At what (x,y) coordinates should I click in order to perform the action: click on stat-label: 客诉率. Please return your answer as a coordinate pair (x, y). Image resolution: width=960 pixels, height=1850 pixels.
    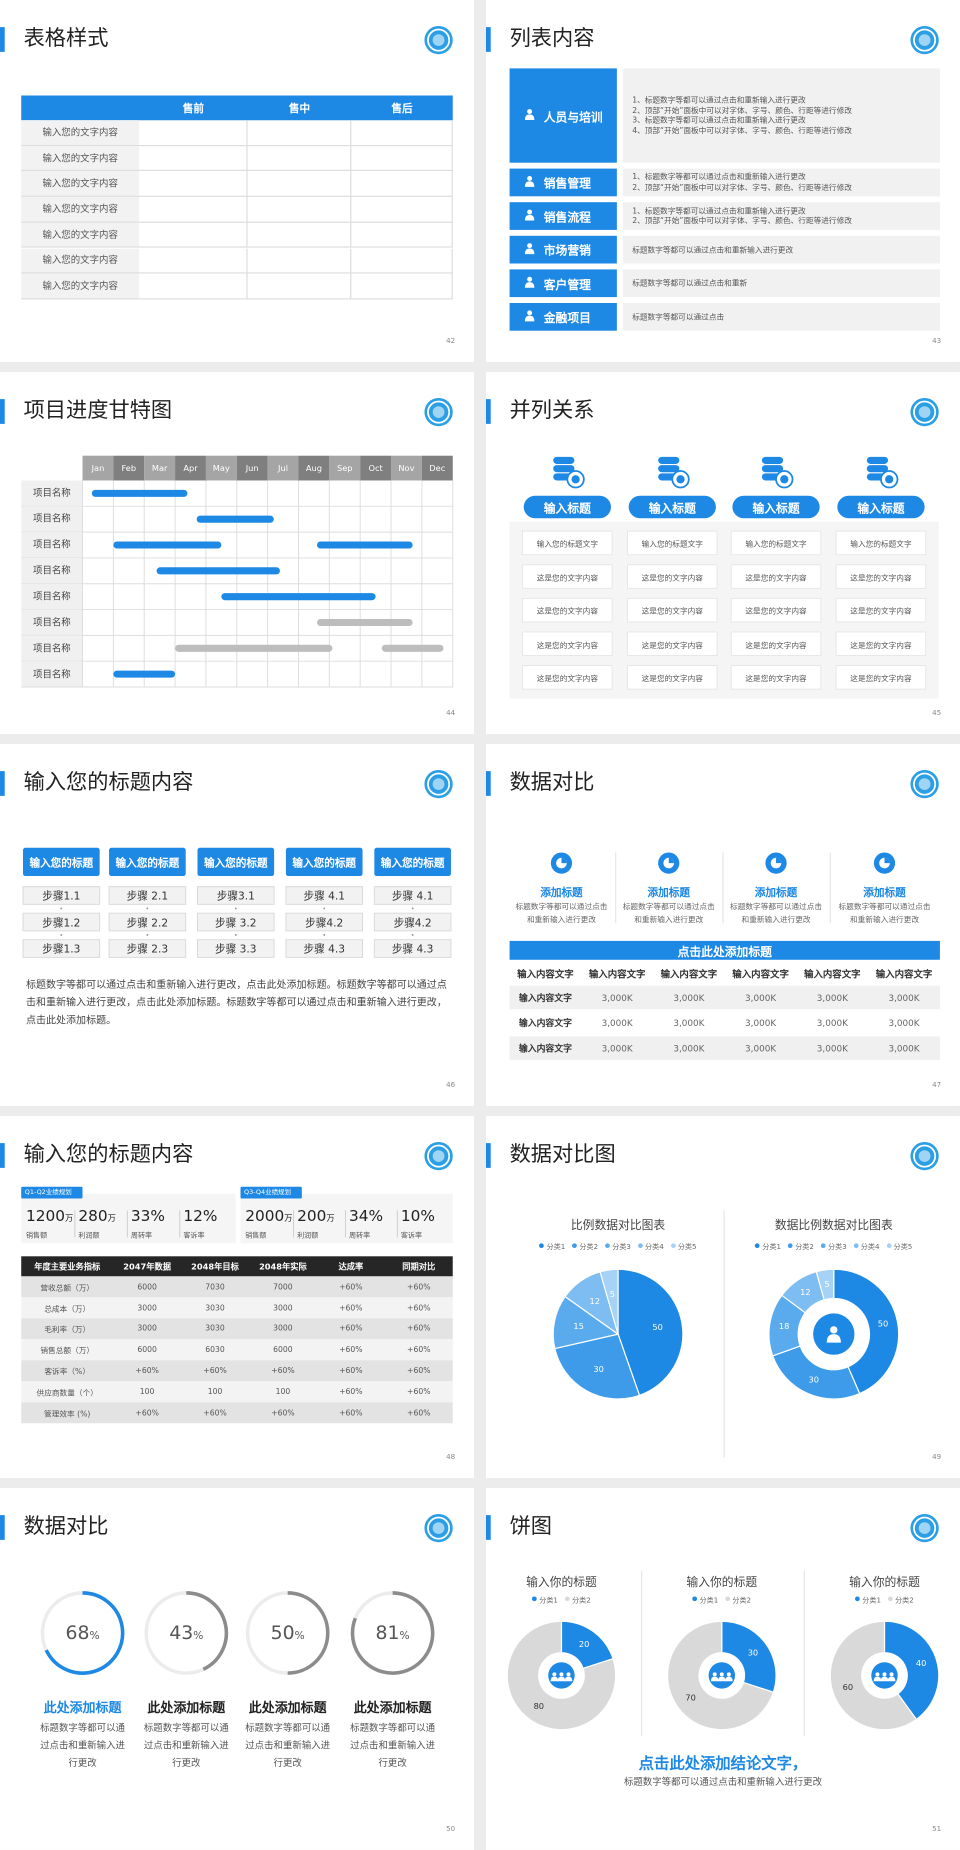
    Looking at the image, I should click on (194, 1235).